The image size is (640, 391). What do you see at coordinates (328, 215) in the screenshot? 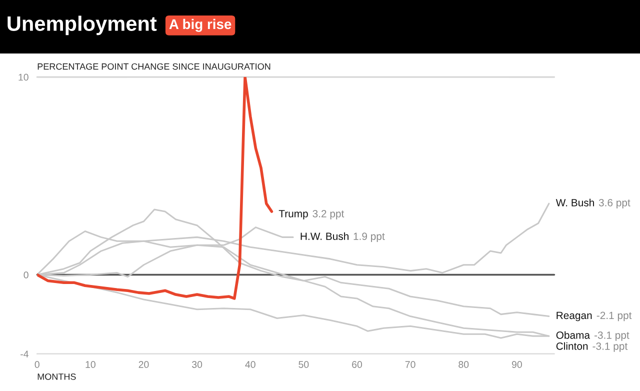
I see `annotation: 3.2 ppt` at bounding box center [328, 215].